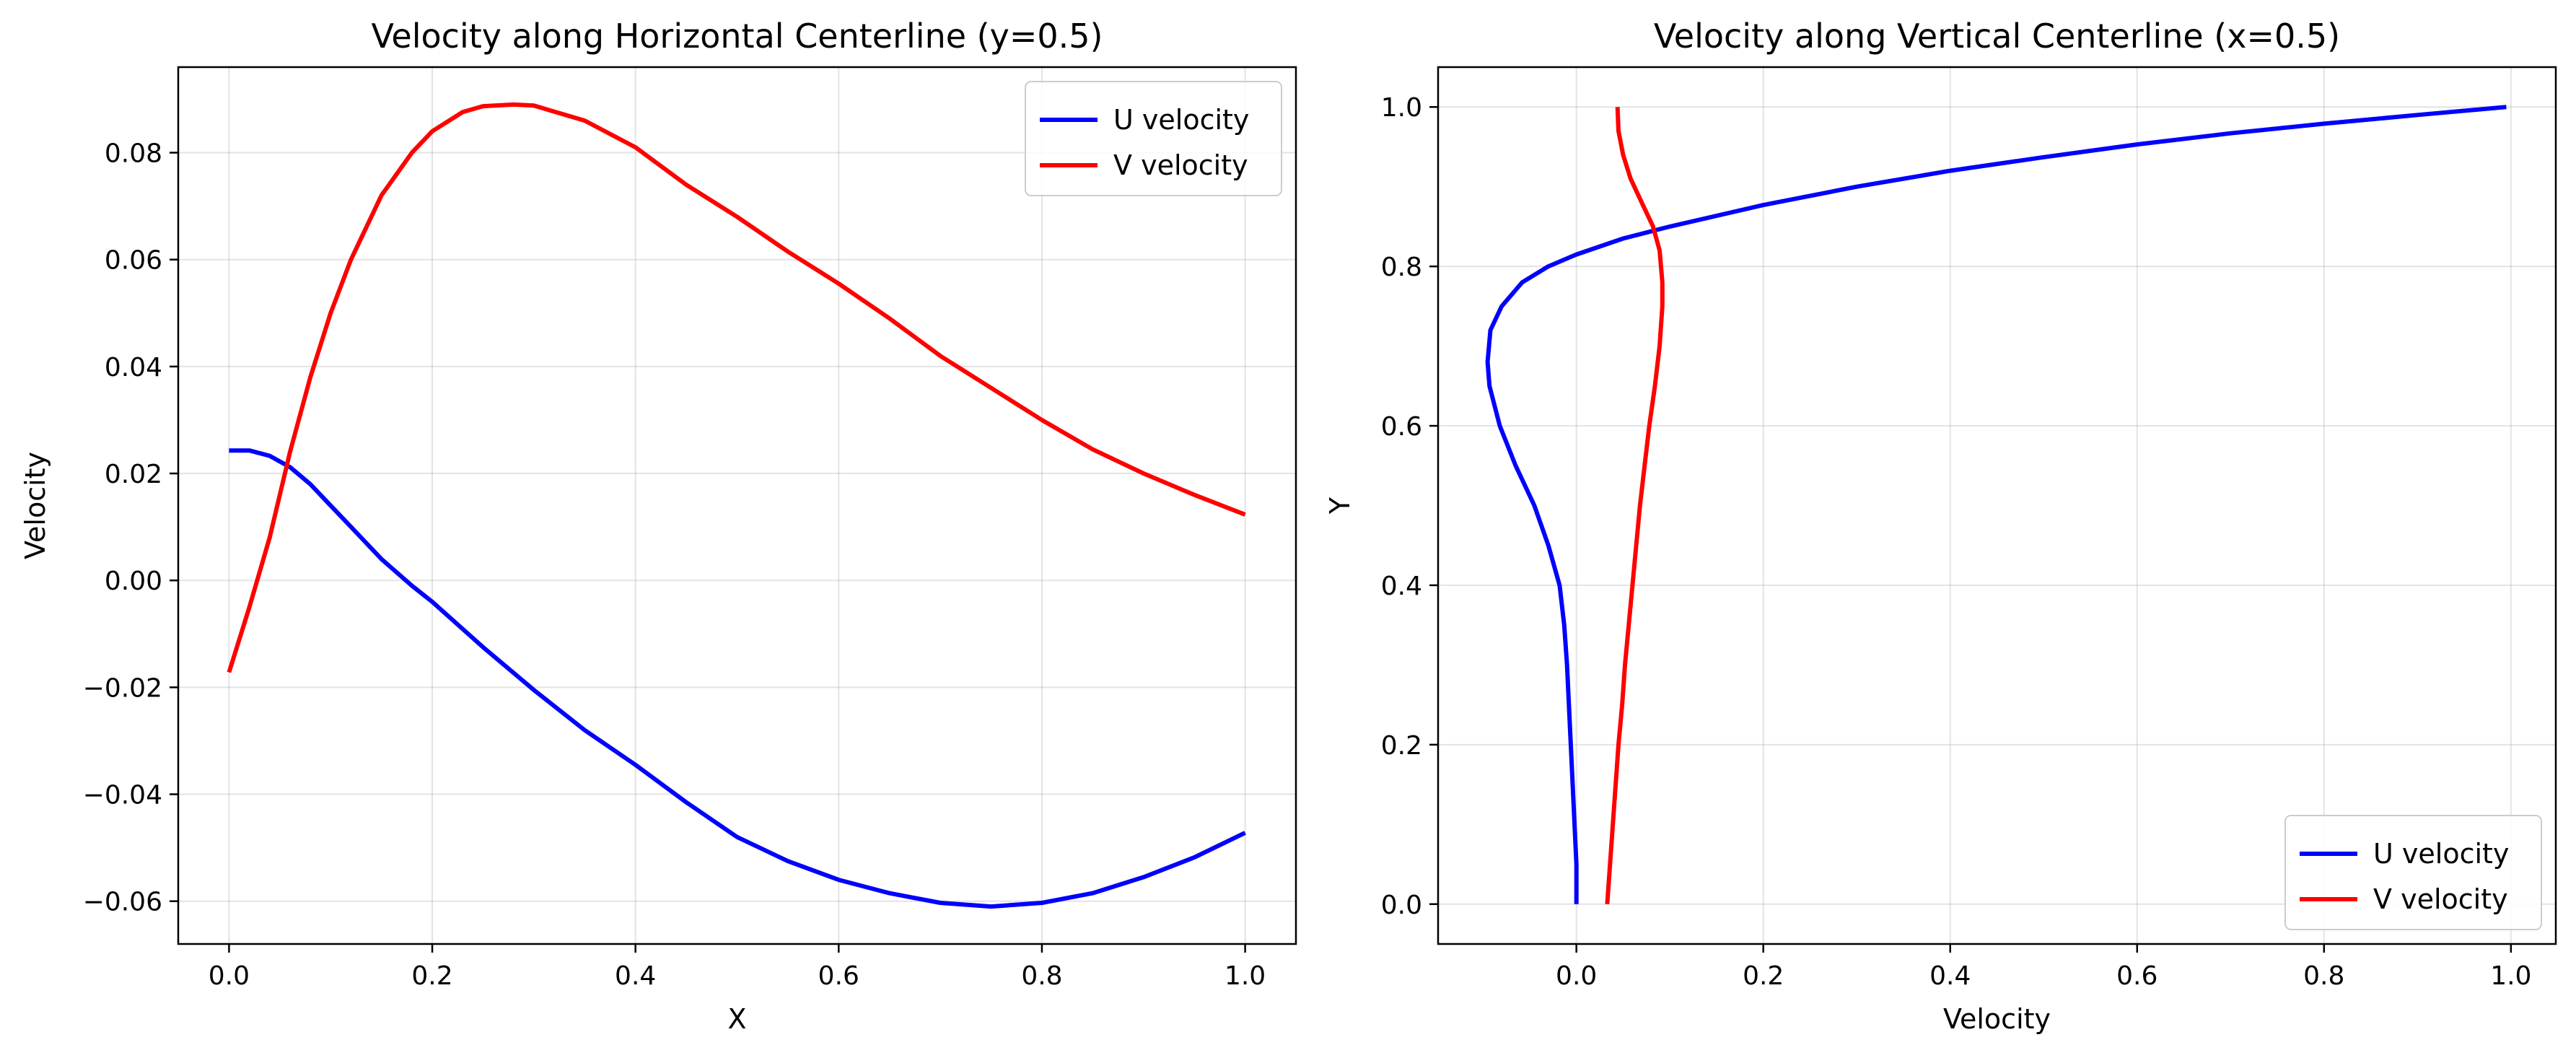  Describe the element at coordinates (133, 261) in the screenshot. I see `y-tick-label: 0.06` at that location.